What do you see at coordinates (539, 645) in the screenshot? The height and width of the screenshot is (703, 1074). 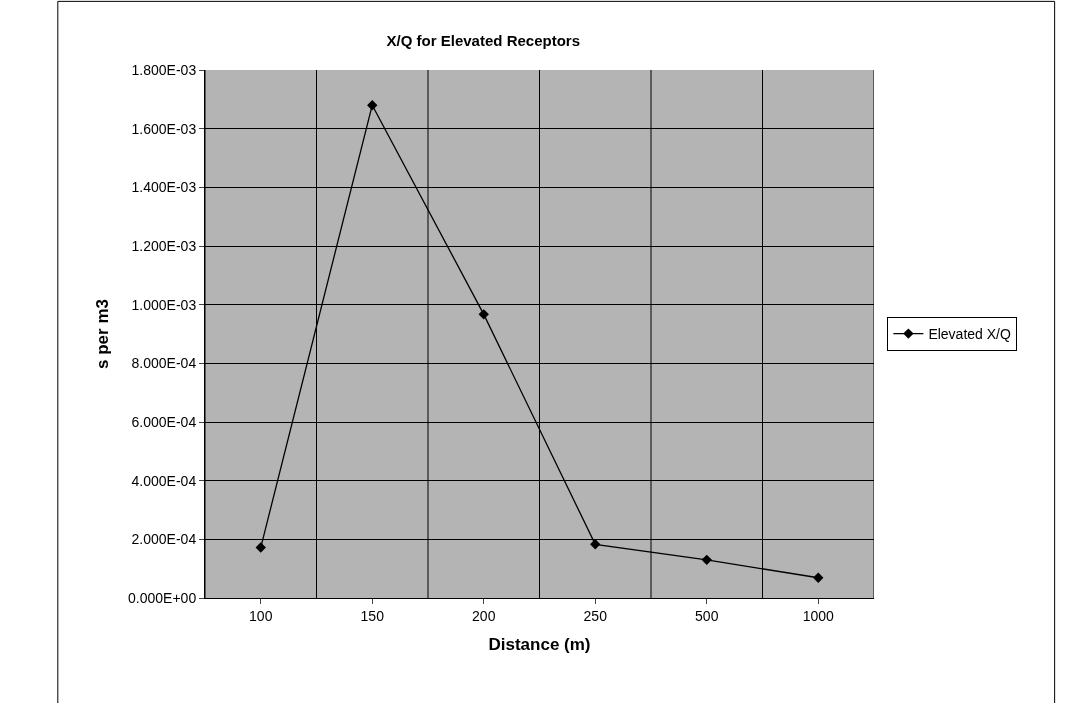 I see `x-axis-title: Distance (m)` at bounding box center [539, 645].